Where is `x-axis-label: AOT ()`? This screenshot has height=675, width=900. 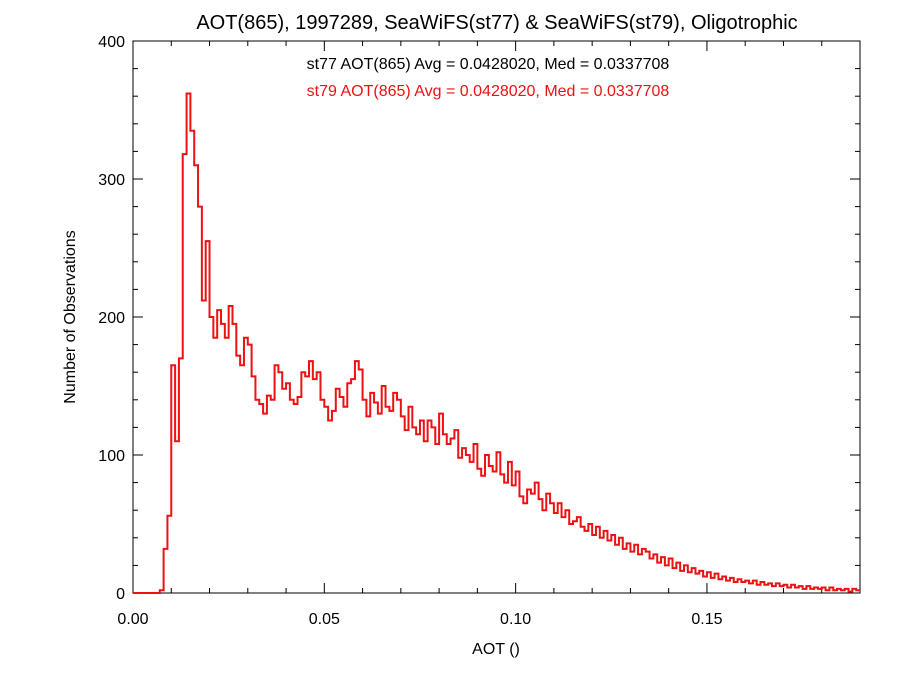 x-axis-label: AOT () is located at coordinates (496, 649).